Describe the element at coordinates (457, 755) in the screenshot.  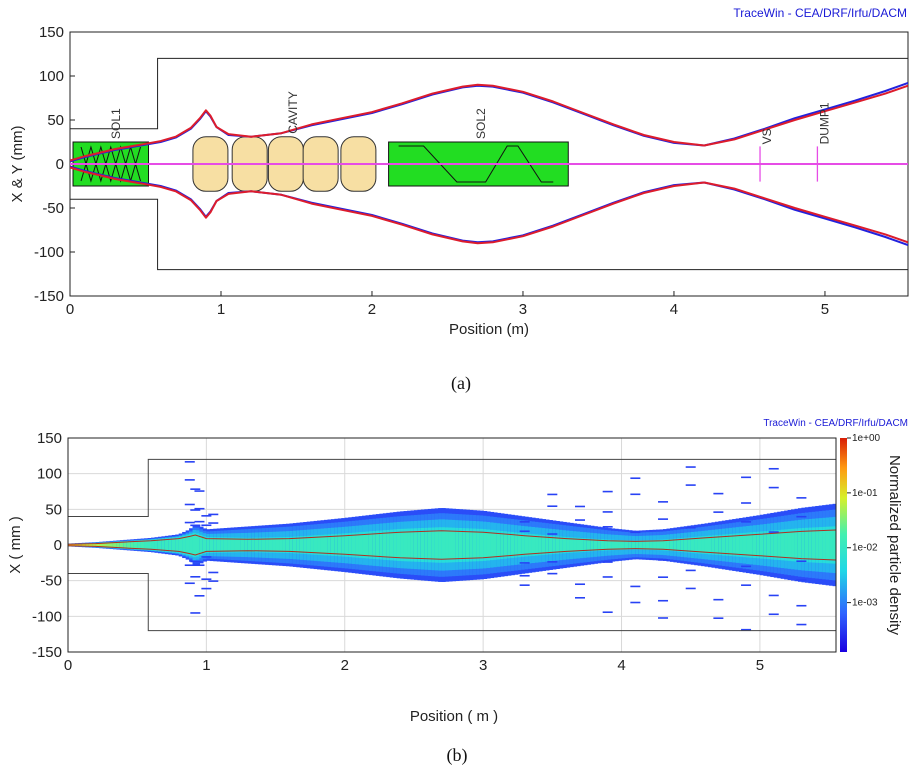
I see `caption-b: (b)` at that location.